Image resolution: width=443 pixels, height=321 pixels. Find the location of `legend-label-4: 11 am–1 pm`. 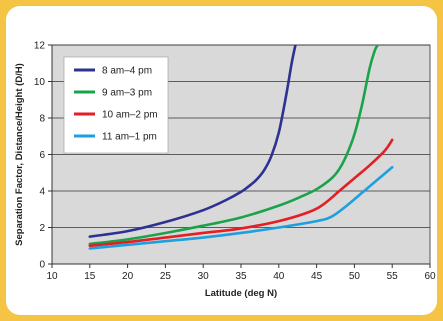

legend-label-4: 11 am–1 pm is located at coordinates (129, 137).